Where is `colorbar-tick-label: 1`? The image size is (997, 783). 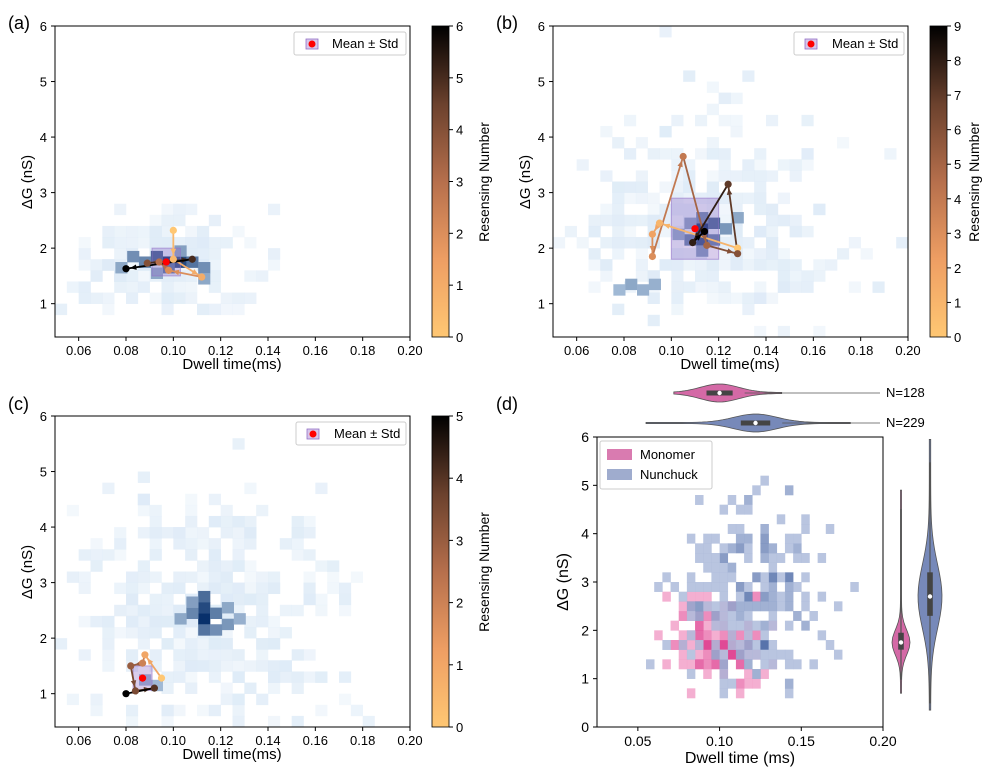 colorbar-tick-label: 1 is located at coordinates (957, 302).